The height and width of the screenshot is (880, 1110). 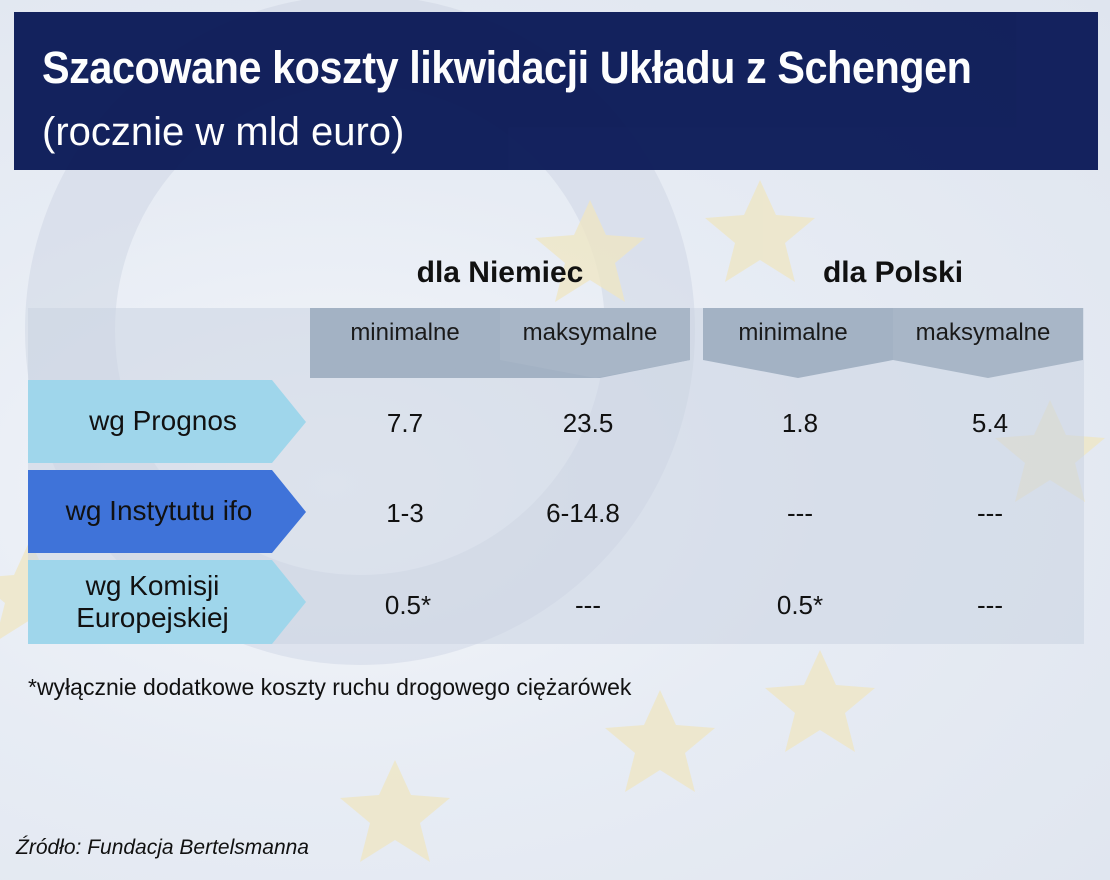 I want to click on row-label-komisja: wg Komisji Europejskiej, so click(x=152, y=601).